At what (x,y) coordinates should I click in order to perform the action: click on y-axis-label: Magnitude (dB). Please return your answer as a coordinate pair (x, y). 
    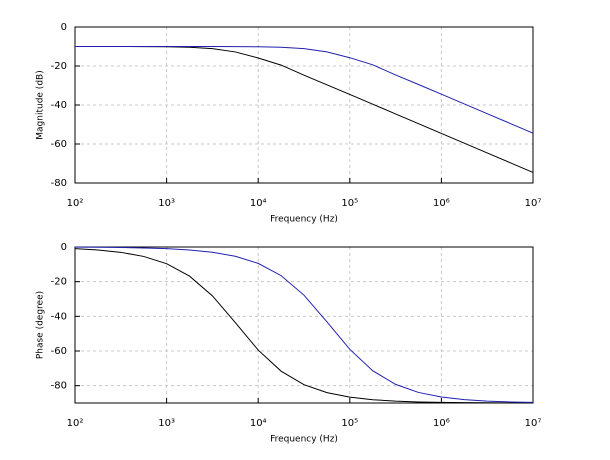
    Looking at the image, I should click on (41, 104).